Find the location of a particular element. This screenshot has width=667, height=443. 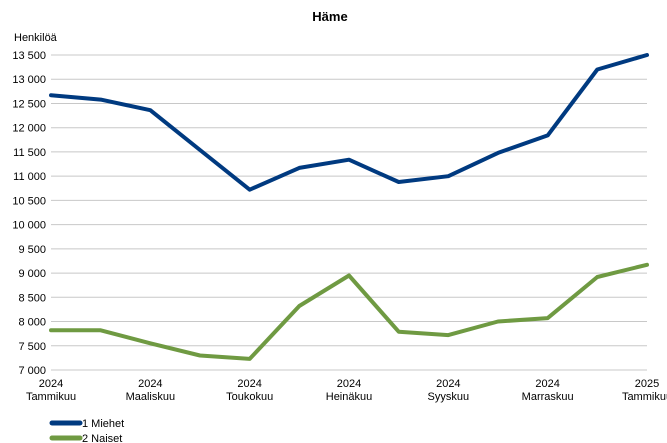

x-tick-month: Maaliskuu is located at coordinates (151, 397).